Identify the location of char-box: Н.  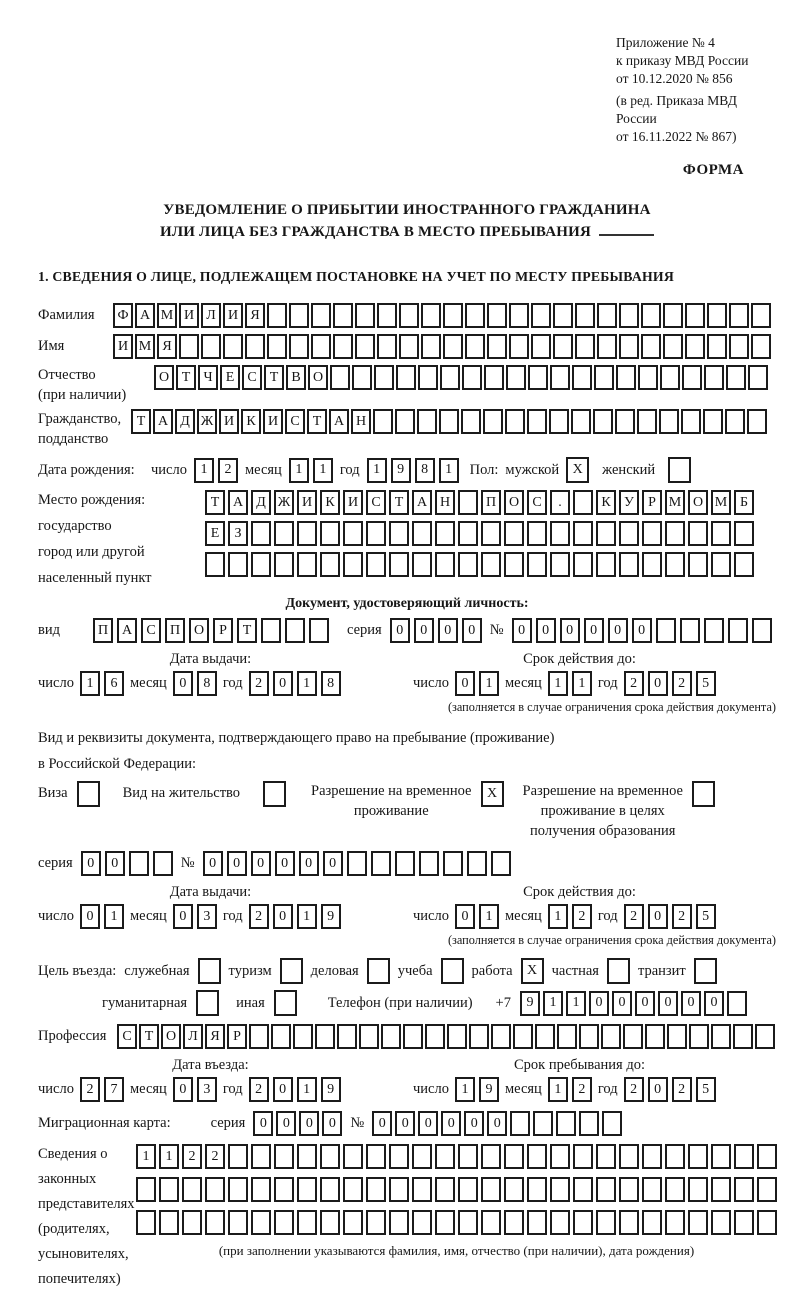
(361, 421).